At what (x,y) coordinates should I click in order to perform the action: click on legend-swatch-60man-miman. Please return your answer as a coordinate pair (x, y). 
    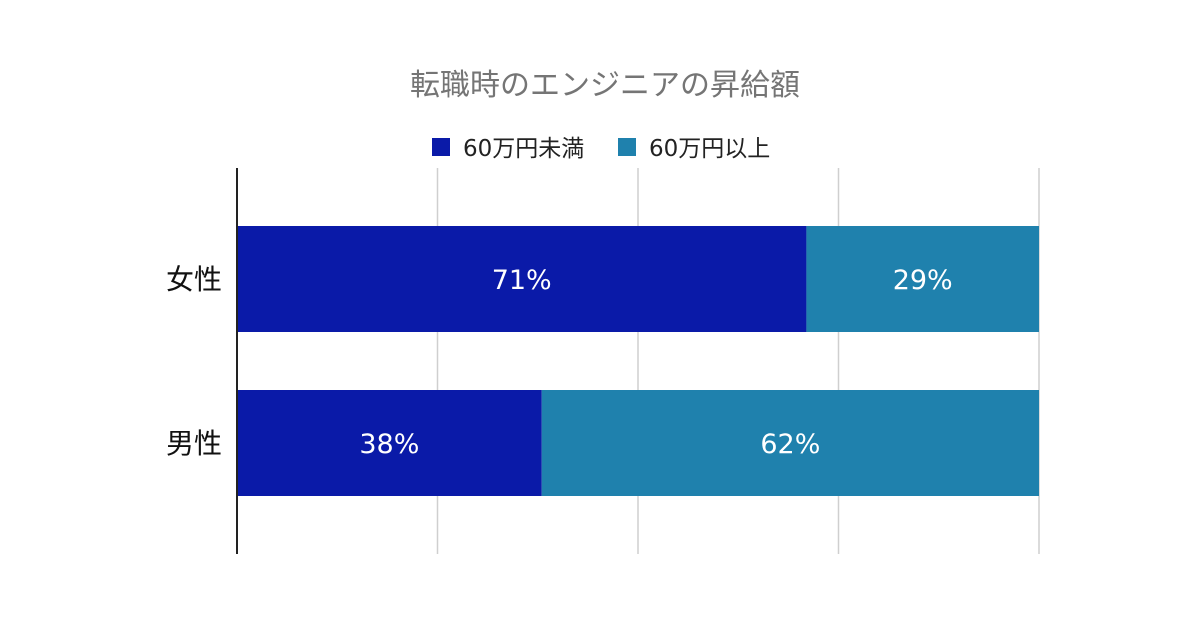
    Looking at the image, I should click on (441, 147).